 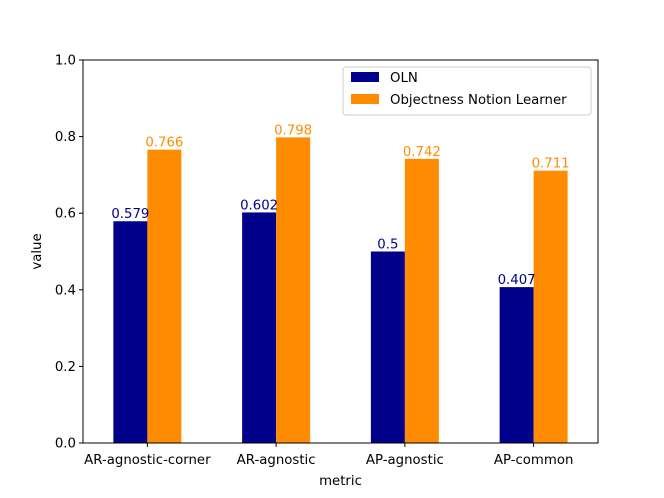 I want to click on legend: OLN Objectness Notion Learner, so click(x=467, y=91).